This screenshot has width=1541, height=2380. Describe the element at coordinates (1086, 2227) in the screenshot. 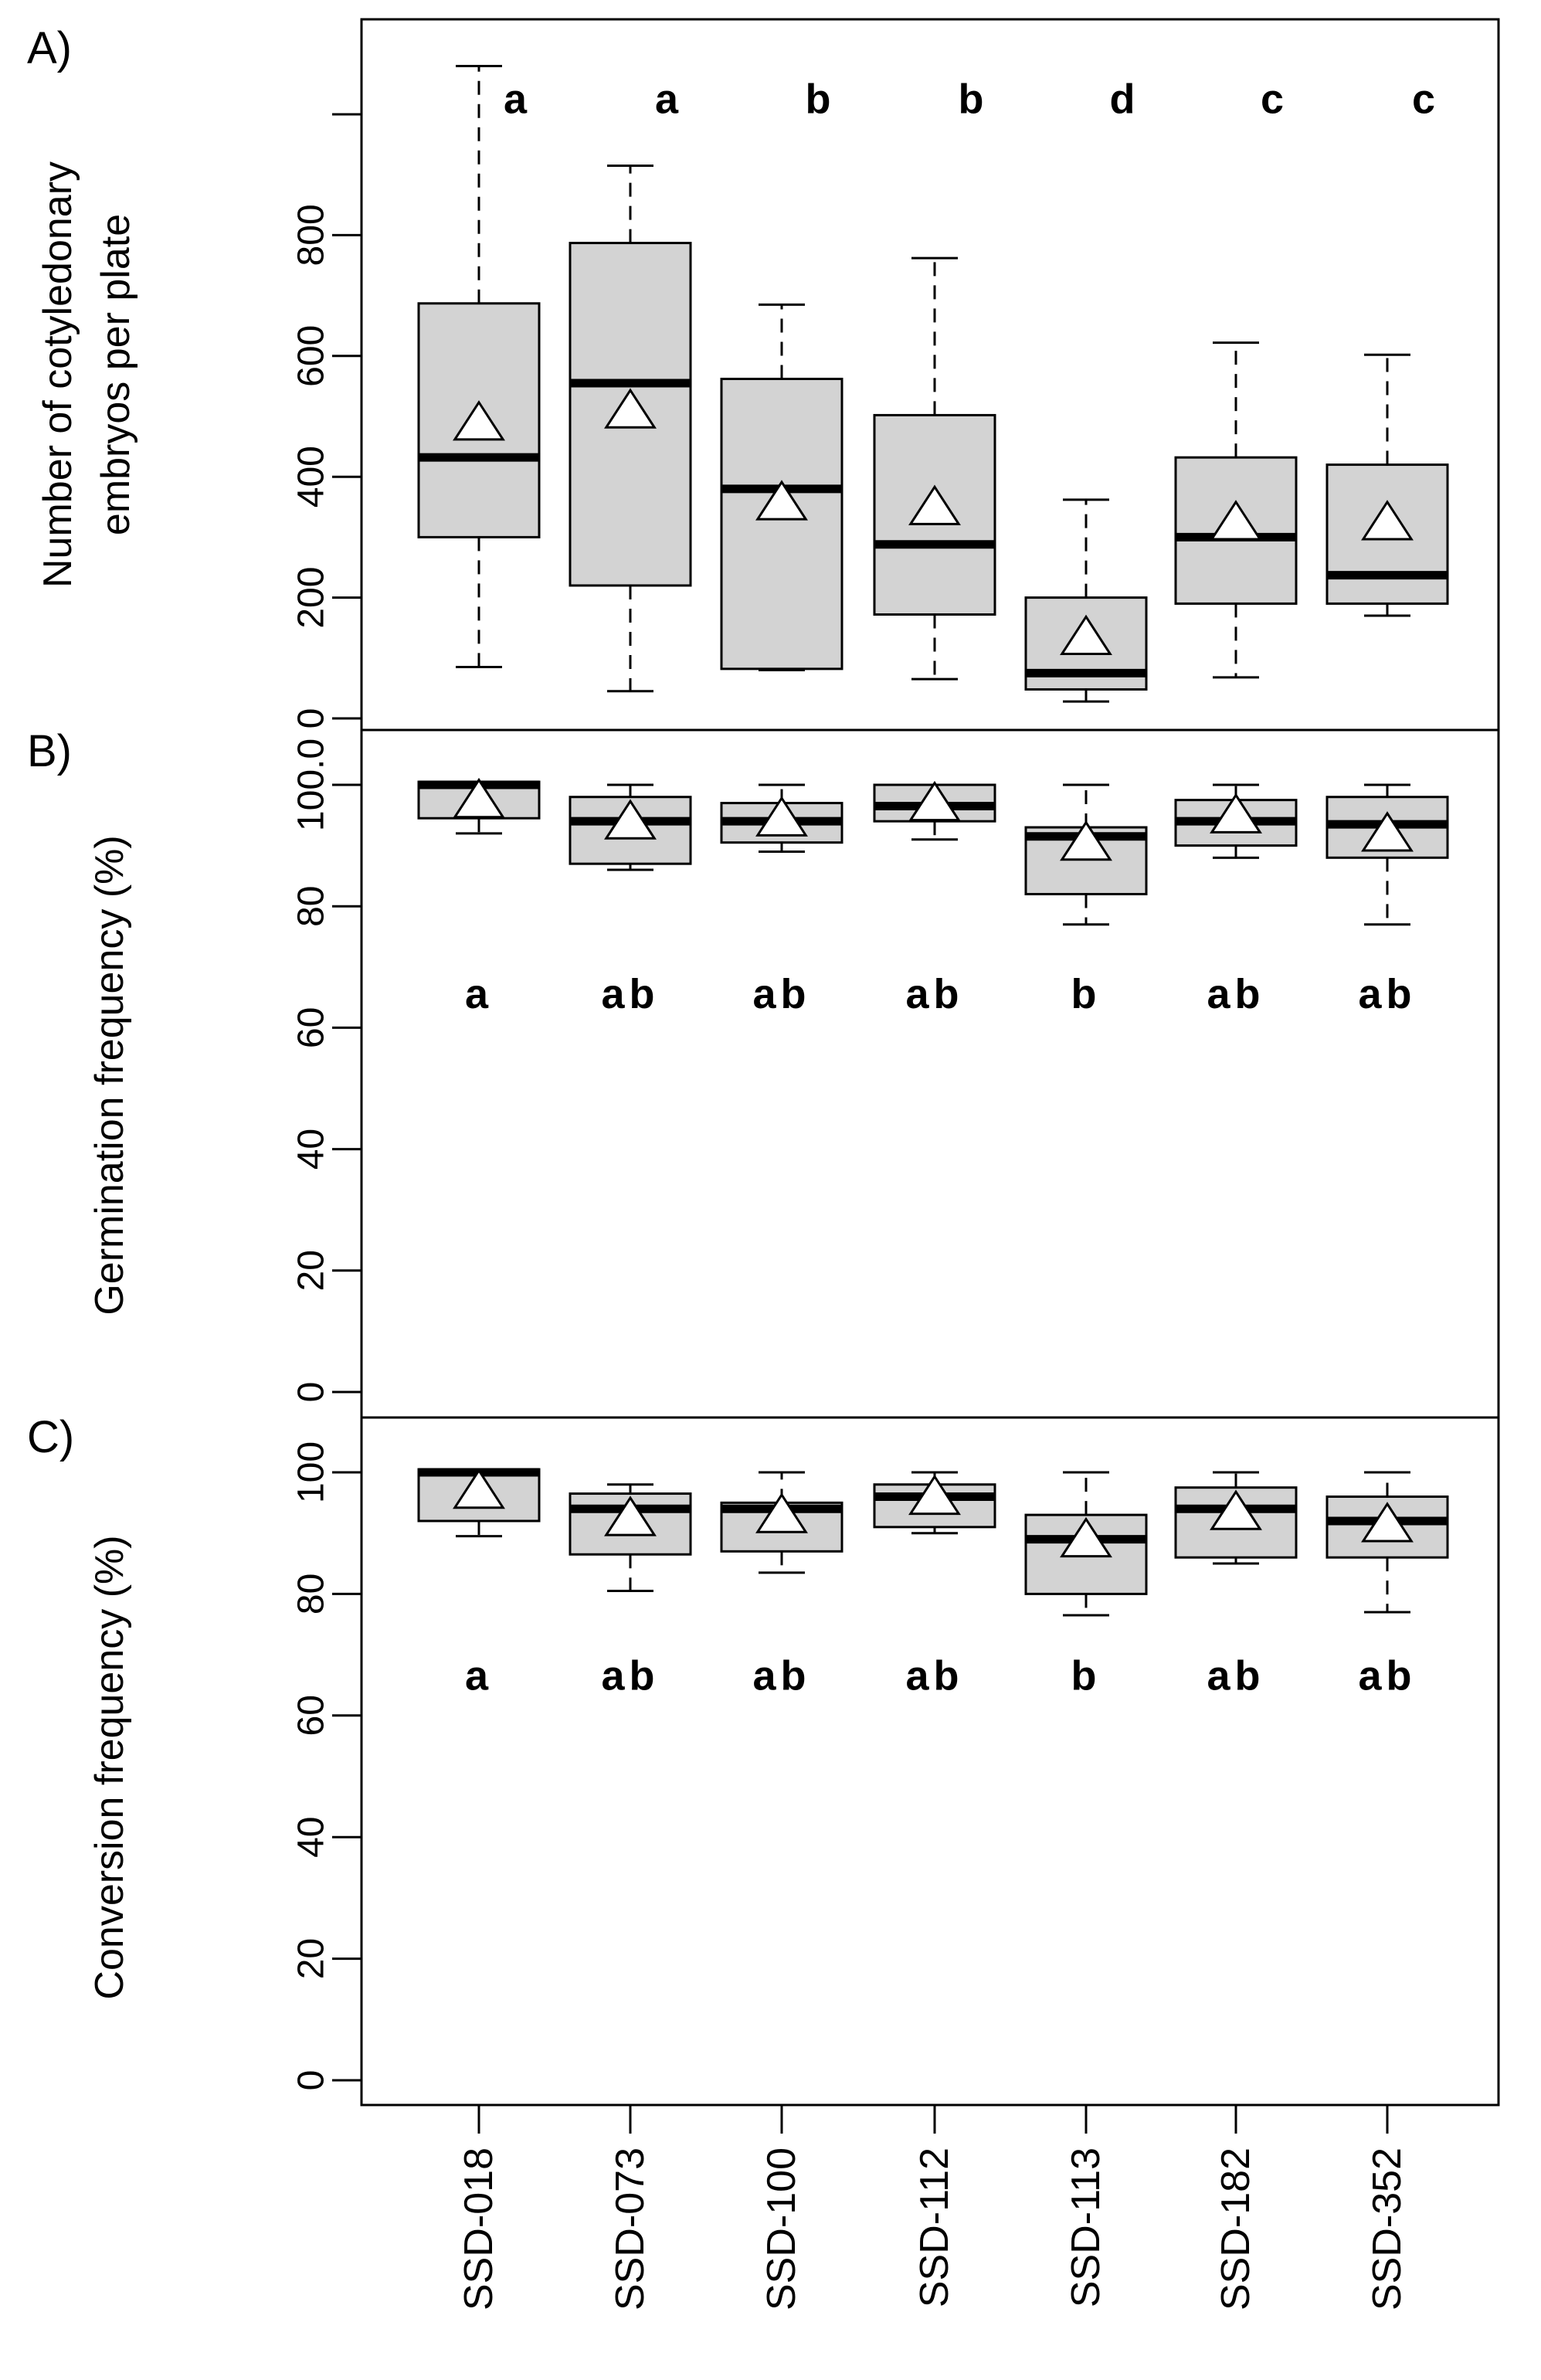

I see `x-tick-label: SSD-113` at that location.